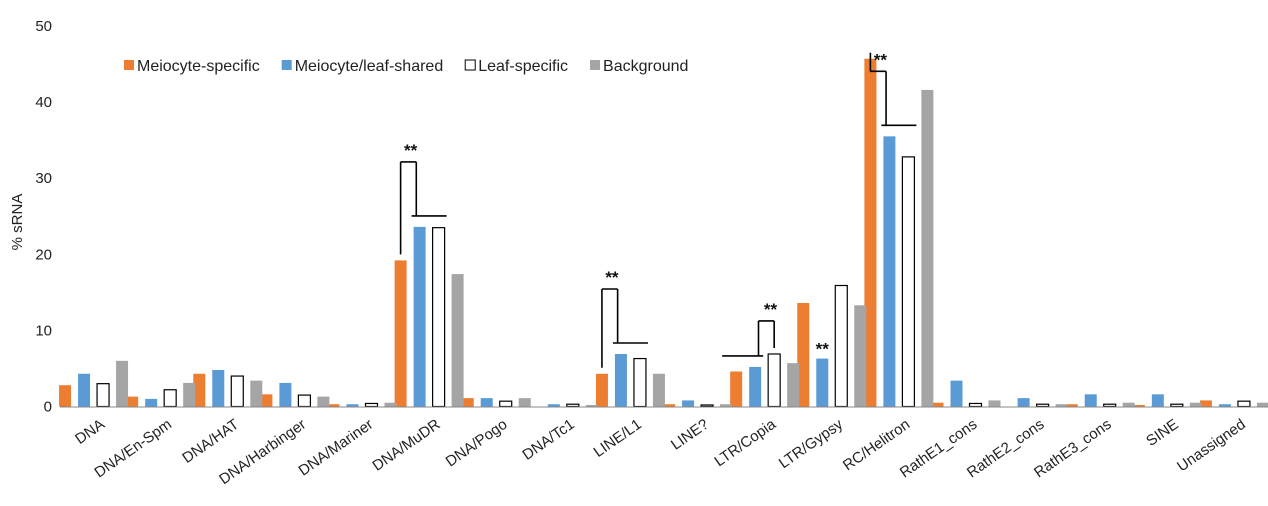 Image resolution: width=1268 pixels, height=506 pixels. Describe the element at coordinates (43, 26) in the screenshot. I see `y-tick-label: 50` at that location.